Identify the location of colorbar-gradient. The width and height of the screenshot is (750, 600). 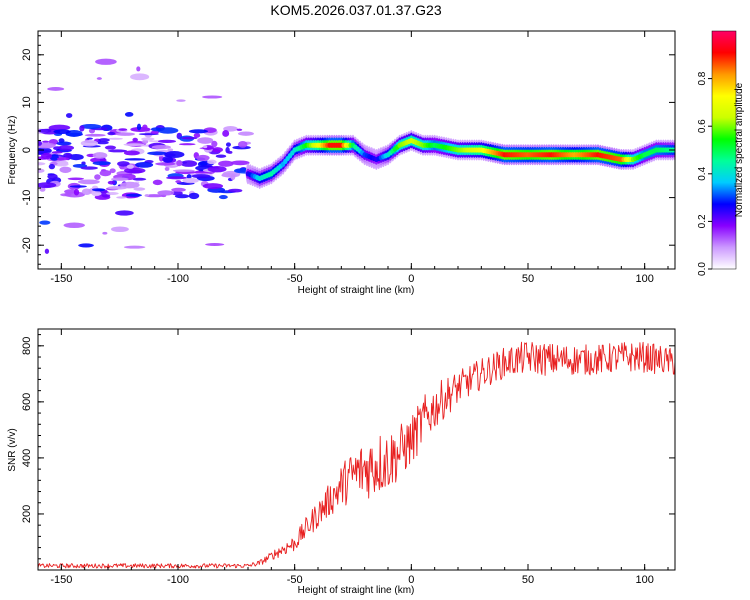
(724, 150).